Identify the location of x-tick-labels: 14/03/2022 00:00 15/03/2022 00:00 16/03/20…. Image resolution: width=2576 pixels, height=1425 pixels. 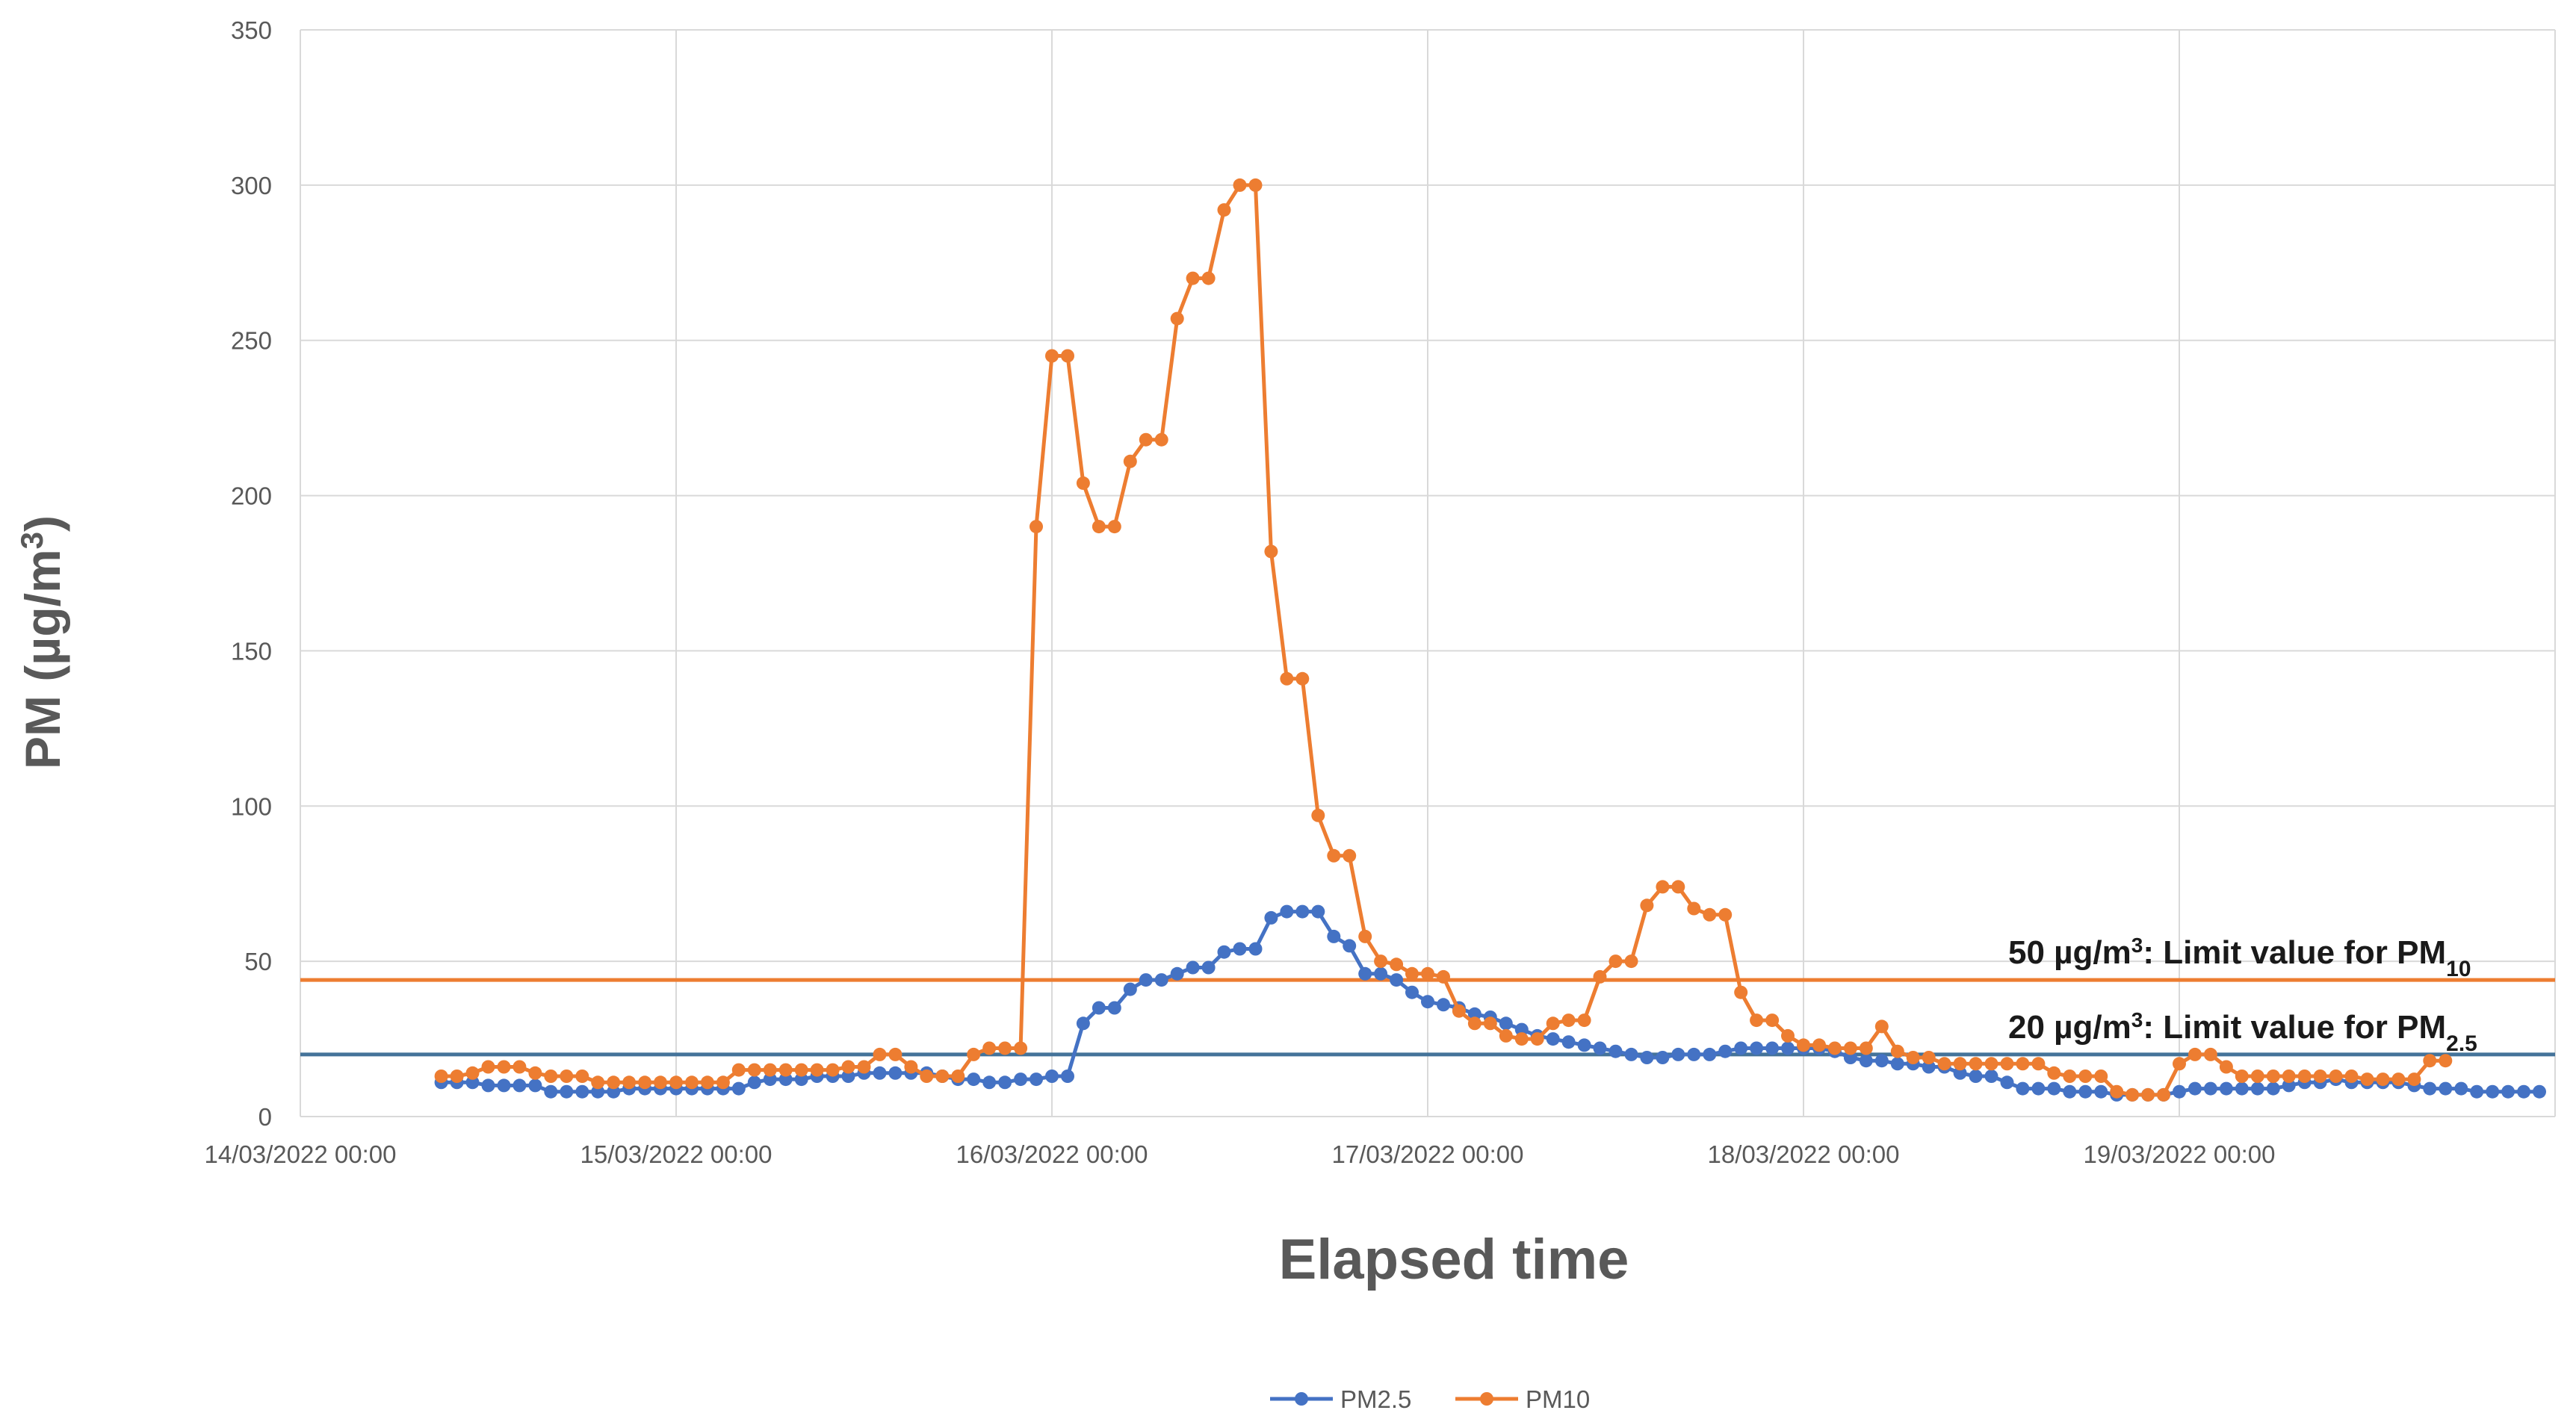
(1240, 1154).